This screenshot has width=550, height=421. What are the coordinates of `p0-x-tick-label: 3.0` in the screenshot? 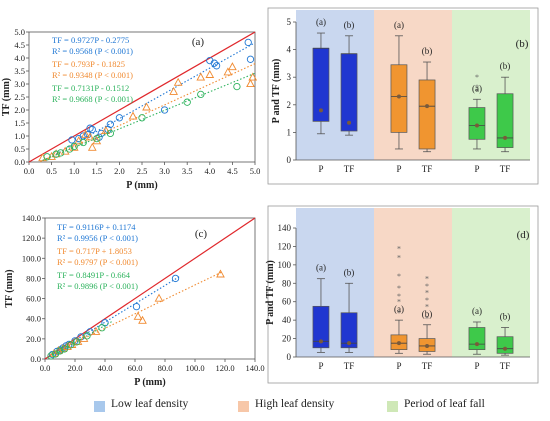 It's located at (164, 171).